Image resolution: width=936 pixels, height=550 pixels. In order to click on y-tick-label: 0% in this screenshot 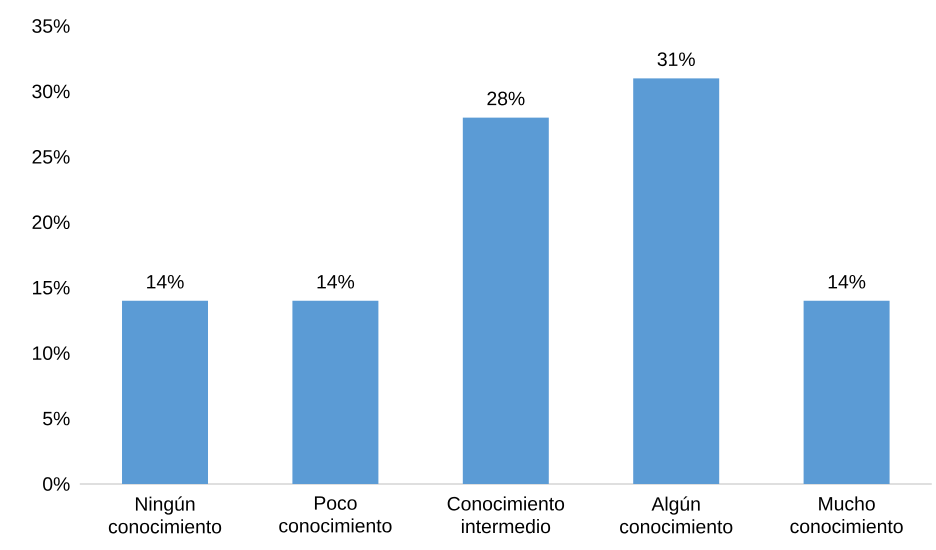, I will do `click(56, 484)`.